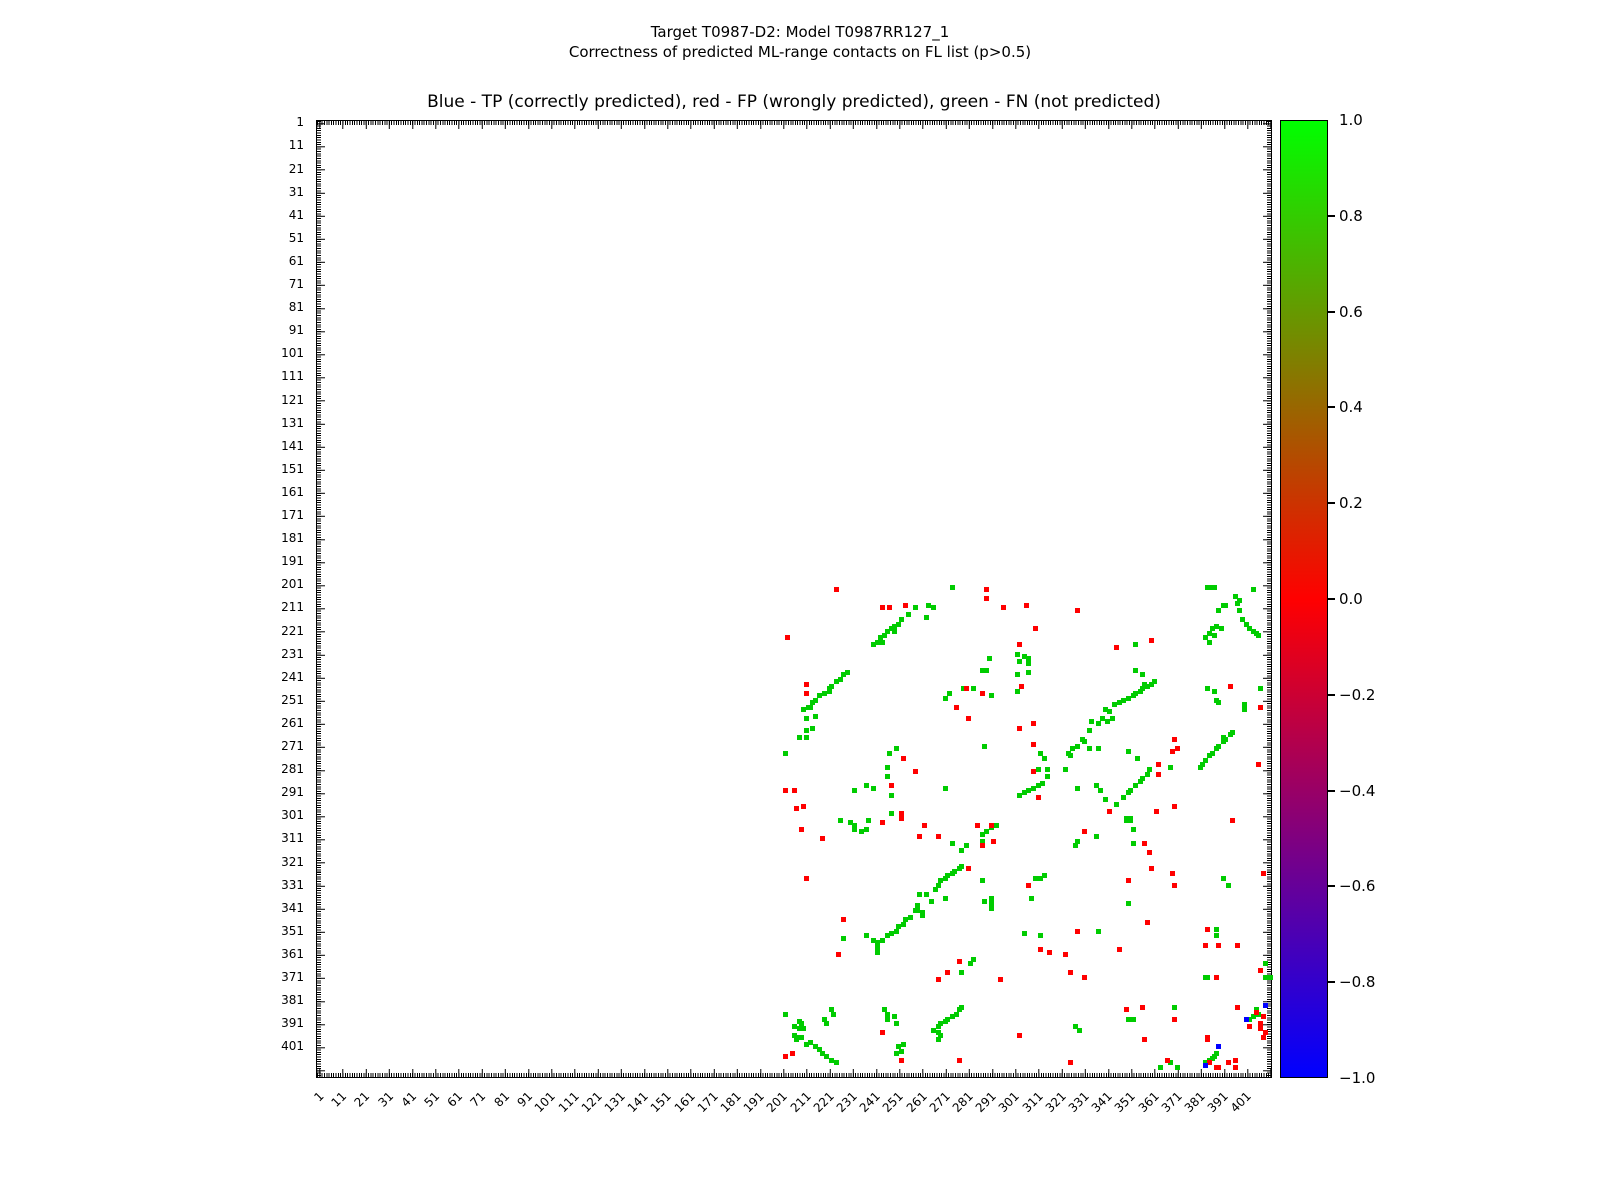 The height and width of the screenshot is (1200, 1600). What do you see at coordinates (292, 399) in the screenshot?
I see `y-tick-label: 121` at bounding box center [292, 399].